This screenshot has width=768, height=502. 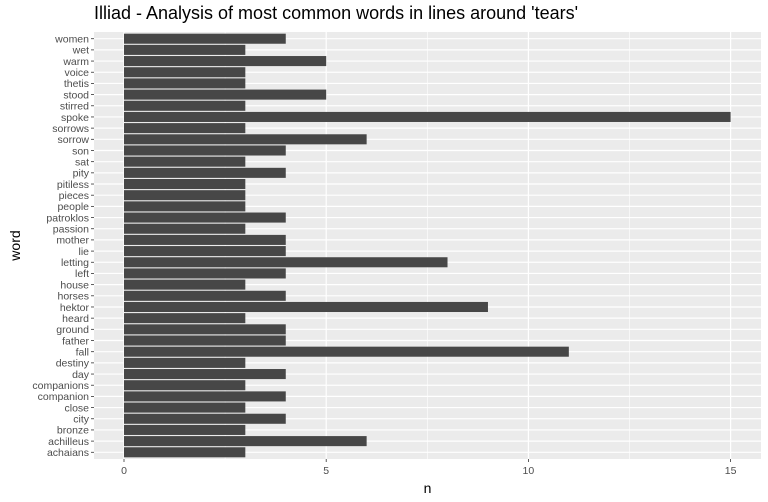 What do you see at coordinates (80, 151) in the screenshot?
I see `y-tick-label-son: son` at bounding box center [80, 151].